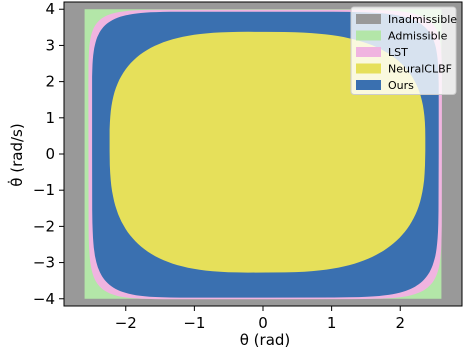  Describe the element at coordinates (368, 68) in the screenshot. I see `legend-swatch-neuralclbf` at that location.